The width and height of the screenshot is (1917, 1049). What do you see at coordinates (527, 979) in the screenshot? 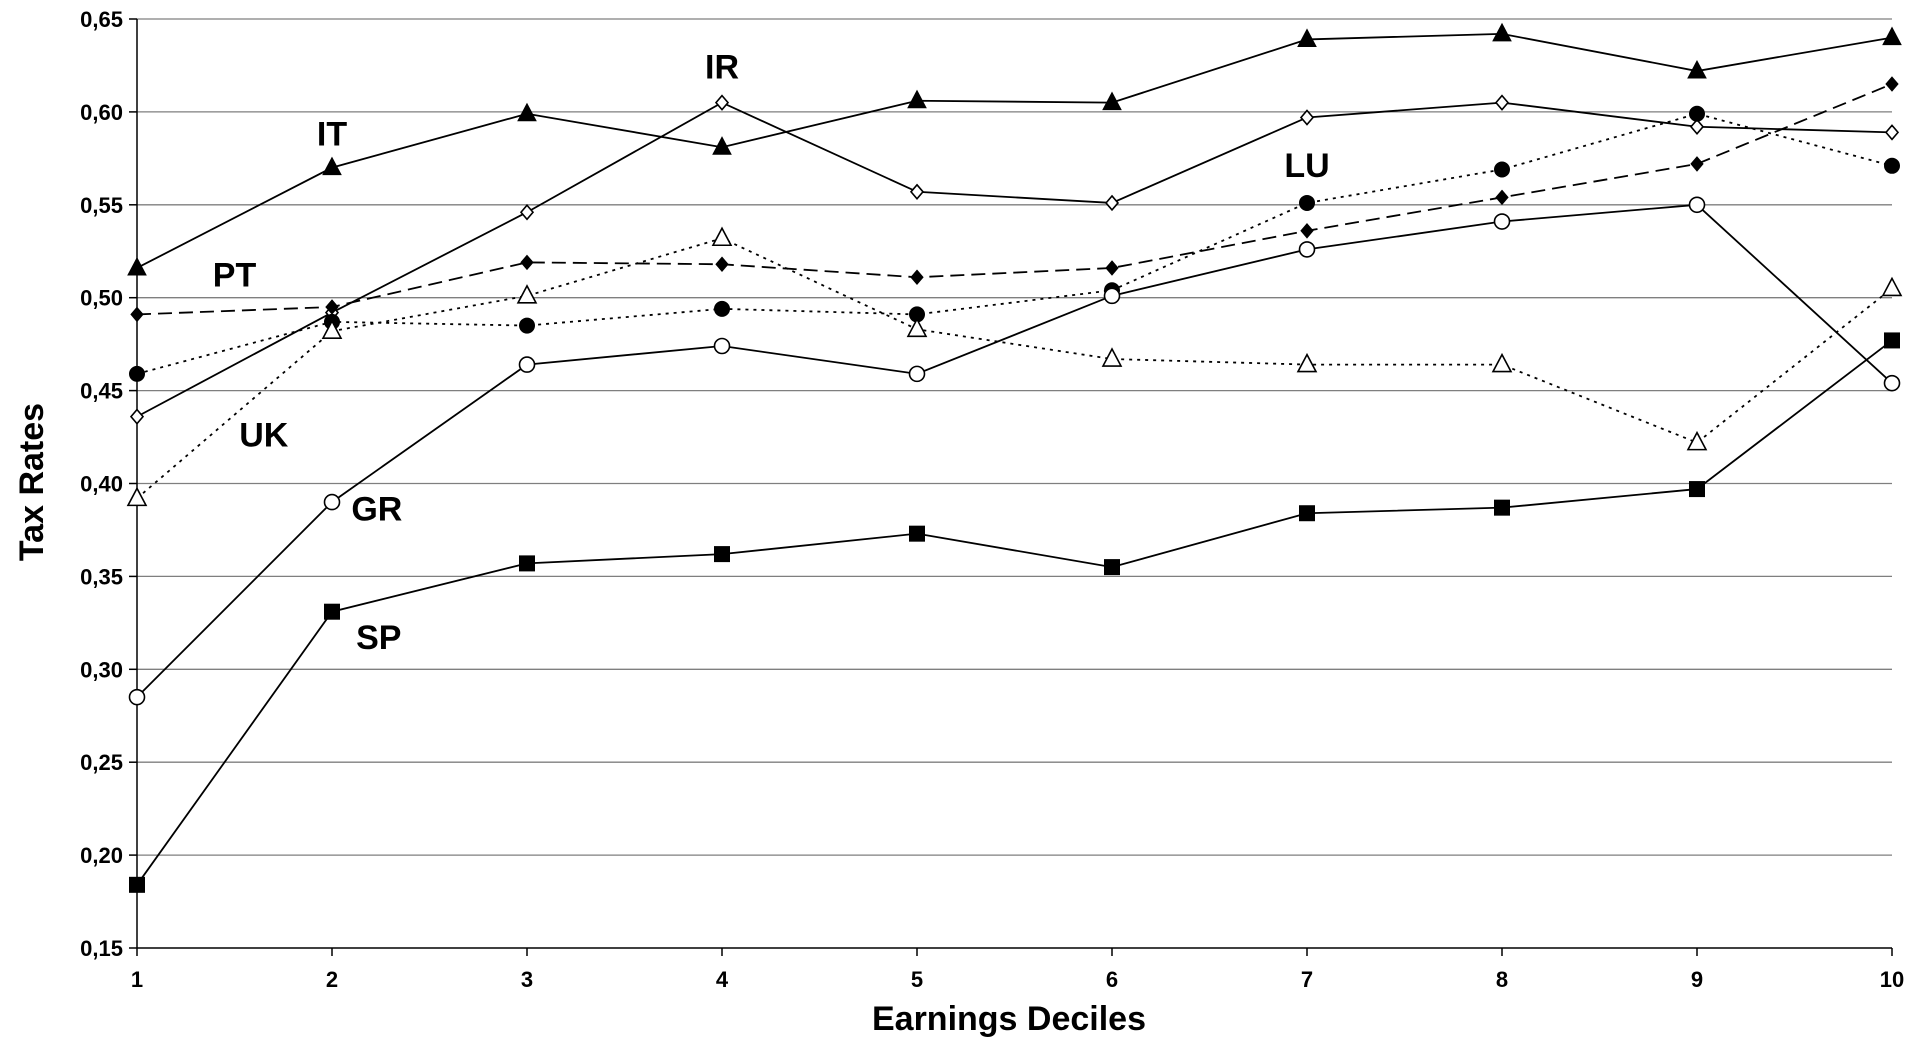
I see `x-tick-label: 3` at bounding box center [527, 979].